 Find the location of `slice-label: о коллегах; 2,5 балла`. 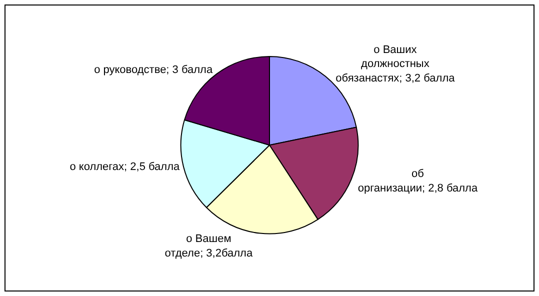

slice-label: о коллегах; 2,5 балла is located at coordinates (125, 167).